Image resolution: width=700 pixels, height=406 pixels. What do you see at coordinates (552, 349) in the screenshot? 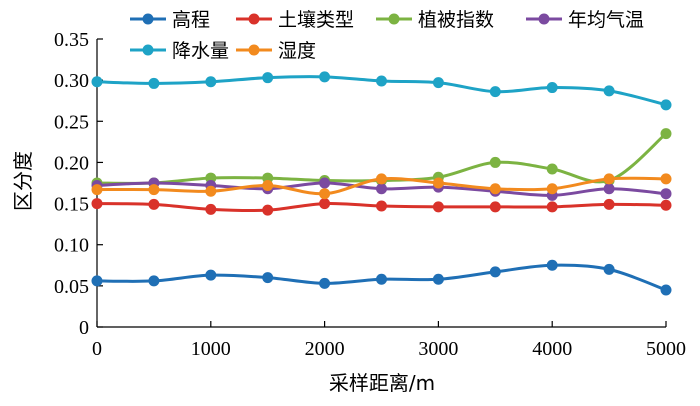
I see `x-tick-label: 4000` at bounding box center [552, 349].